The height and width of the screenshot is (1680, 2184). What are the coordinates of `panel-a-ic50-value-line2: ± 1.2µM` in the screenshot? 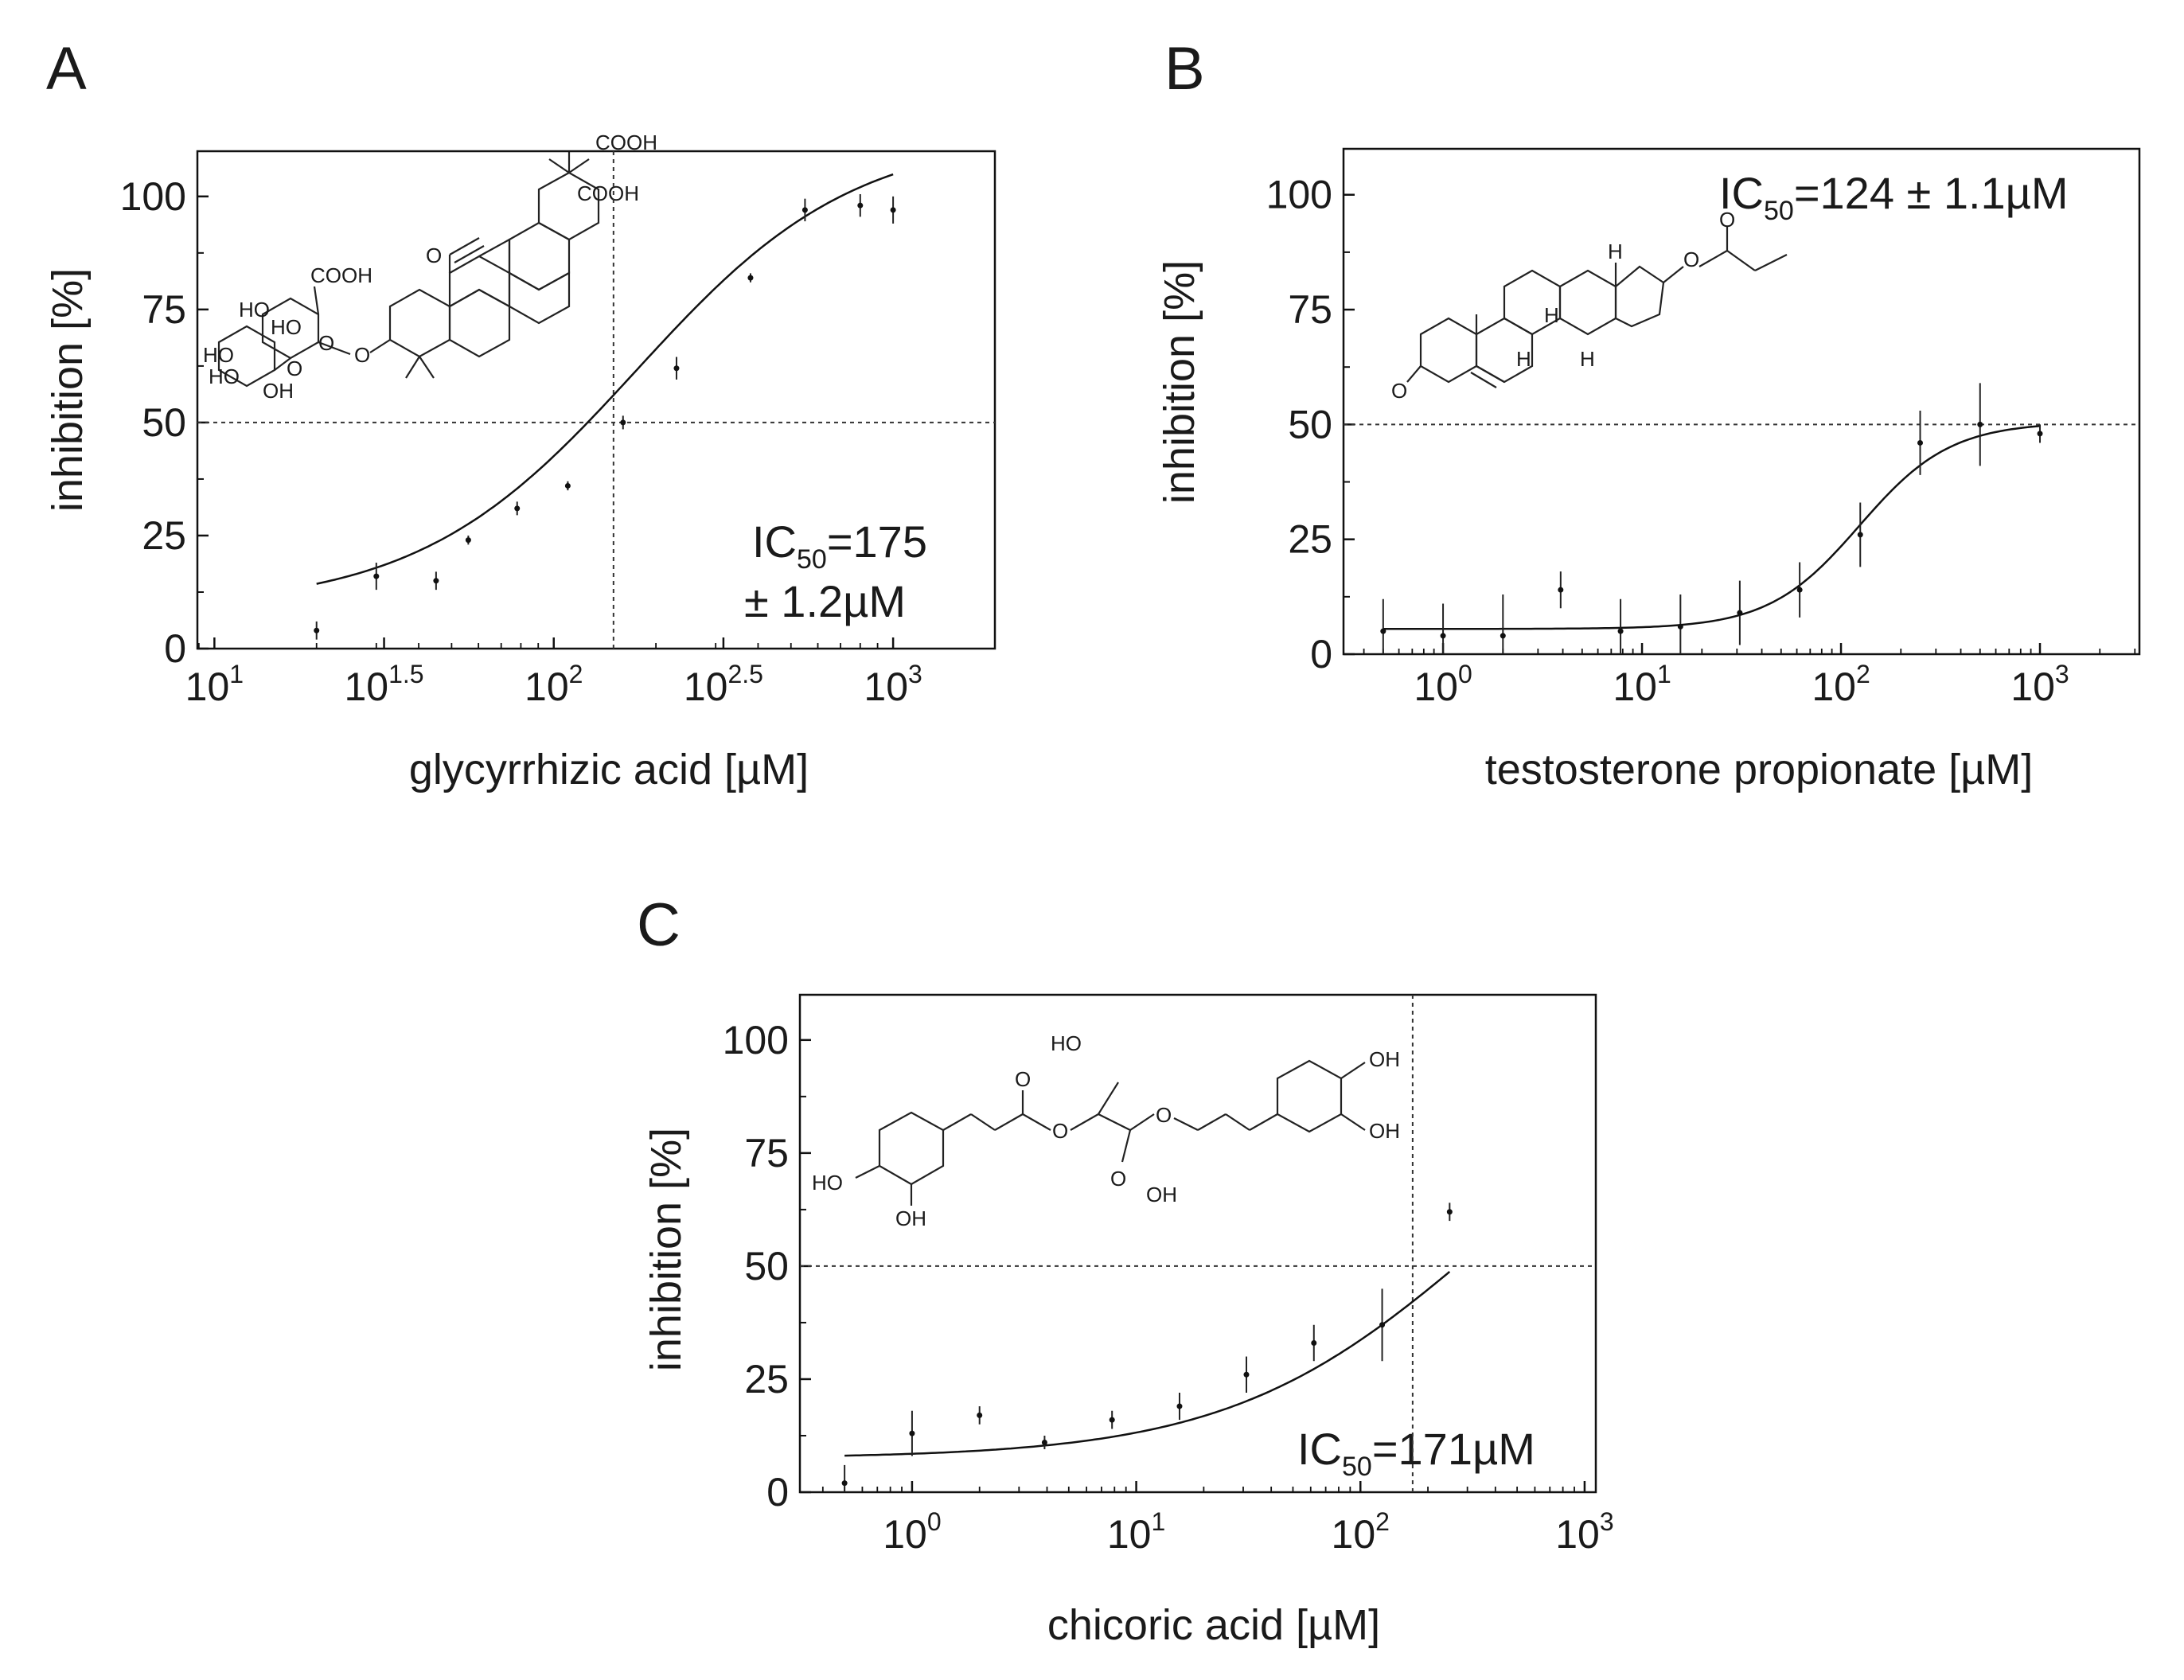 It's located at (825, 601).